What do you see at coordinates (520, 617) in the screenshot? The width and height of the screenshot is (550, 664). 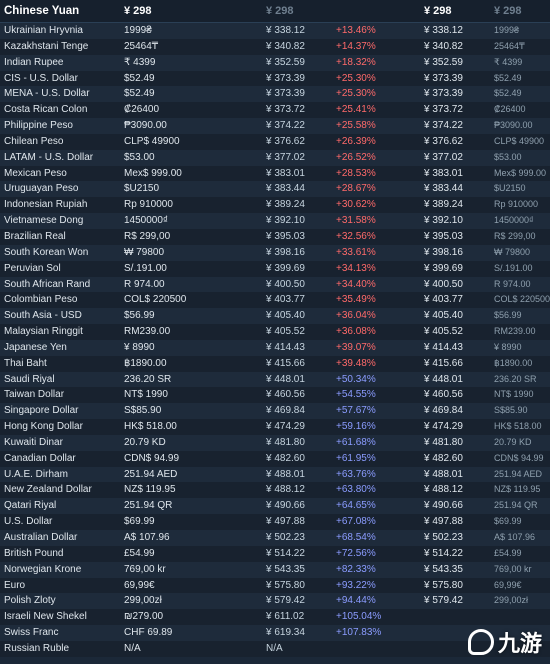 I see `local-price-repeat` at bounding box center [520, 617].